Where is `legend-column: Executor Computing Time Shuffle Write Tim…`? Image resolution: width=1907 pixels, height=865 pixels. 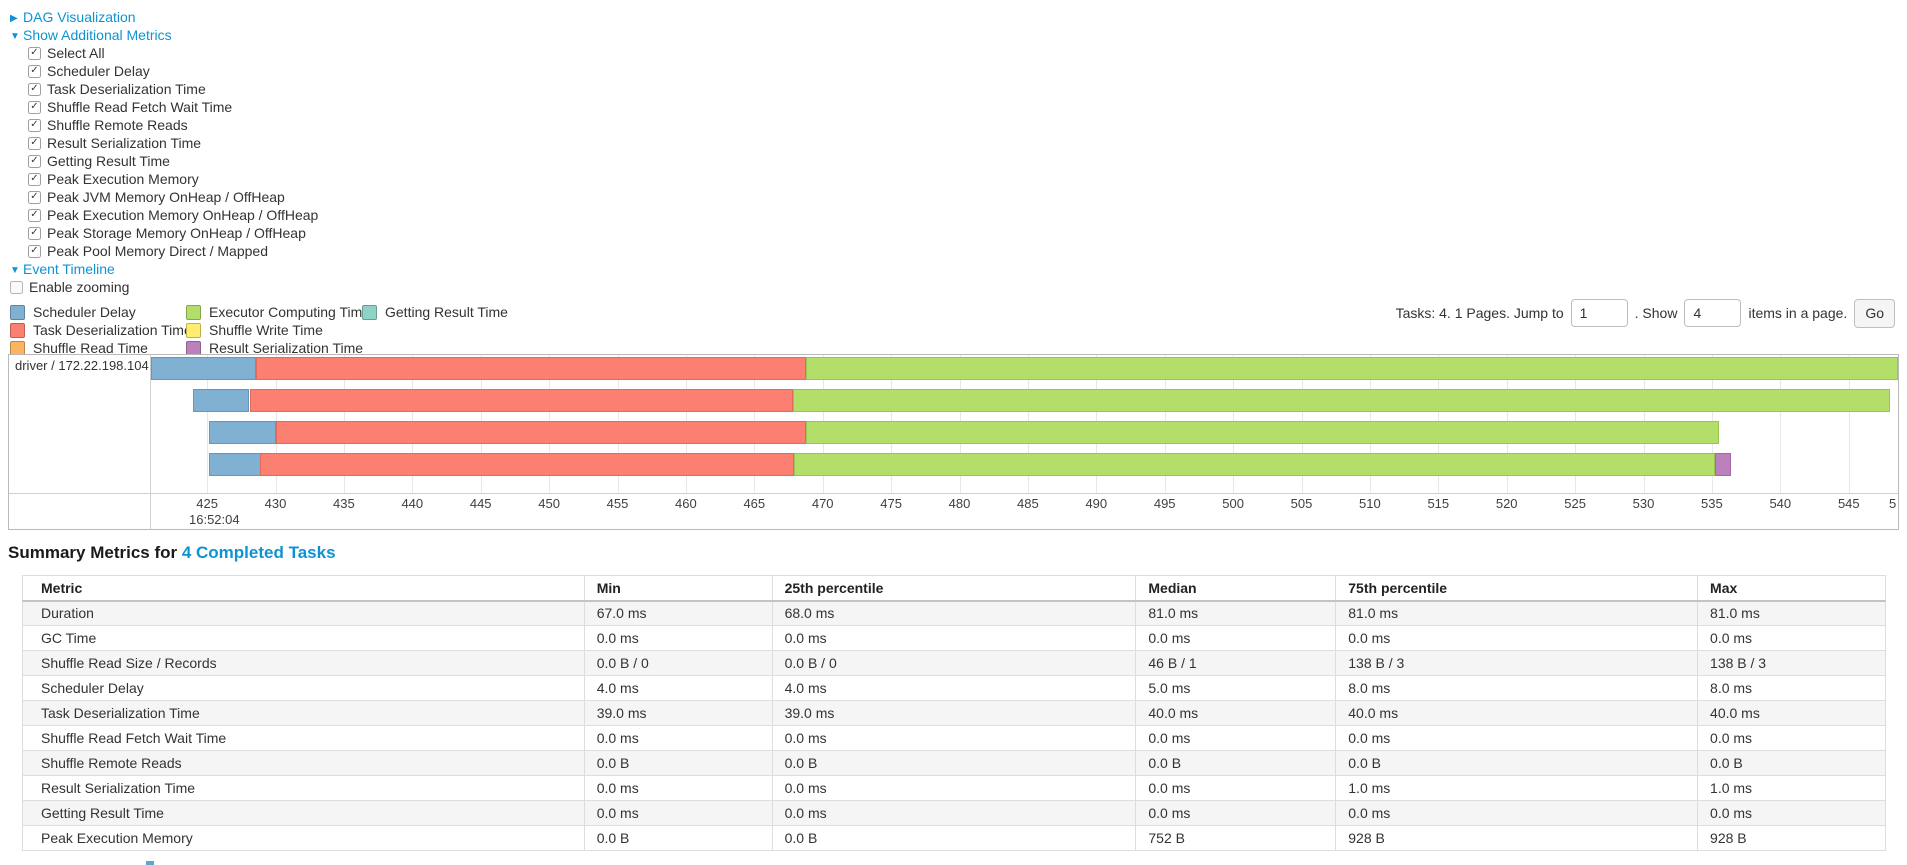 legend-column: Executor Computing Time Shuffle Write Tim… is located at coordinates (278, 330).